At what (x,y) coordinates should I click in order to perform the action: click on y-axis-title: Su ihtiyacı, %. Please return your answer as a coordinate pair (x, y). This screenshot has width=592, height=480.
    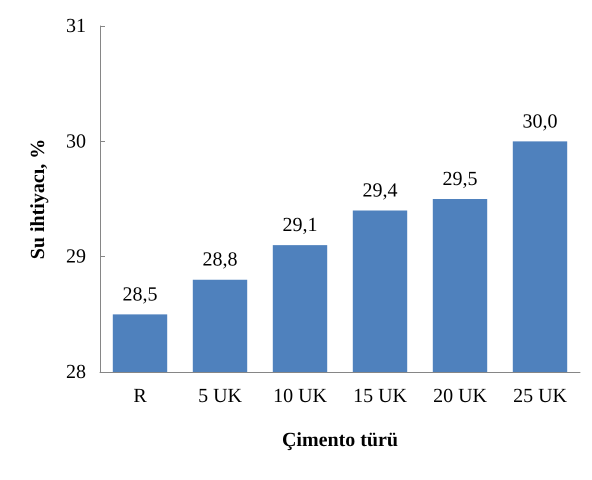
    Looking at the image, I should click on (38, 199).